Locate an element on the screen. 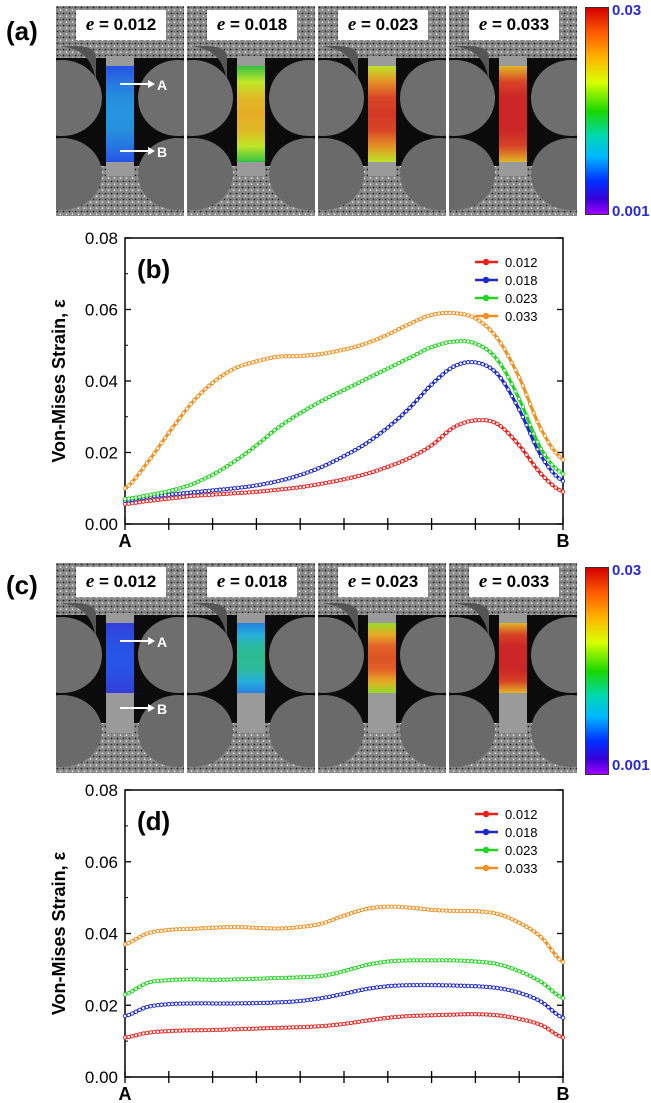 This screenshot has width=651, height=1103. y-tick-label: 0.08 is located at coordinates (101, 790).